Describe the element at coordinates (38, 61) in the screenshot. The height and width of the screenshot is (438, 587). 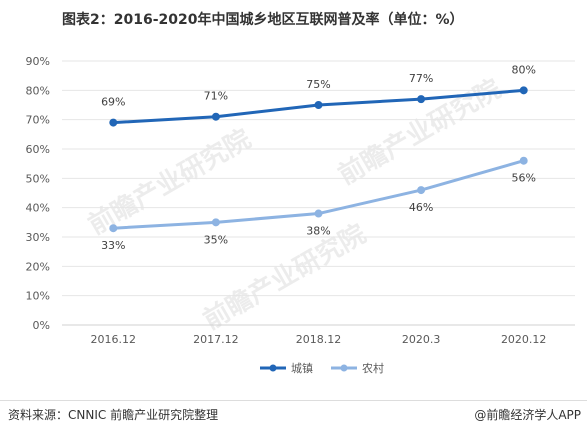
I see `y-tick-label: 90%` at that location.